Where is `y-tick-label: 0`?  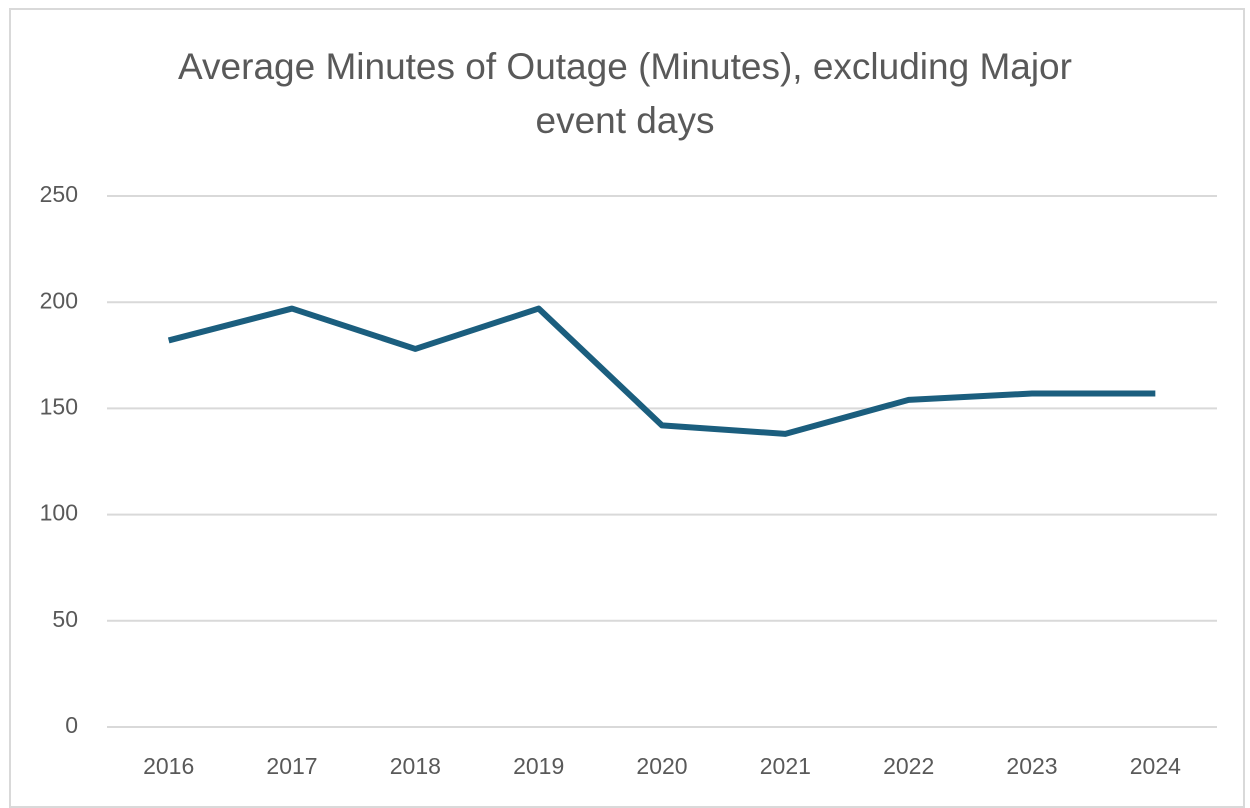
y-tick-label: 0 is located at coordinates (71, 725).